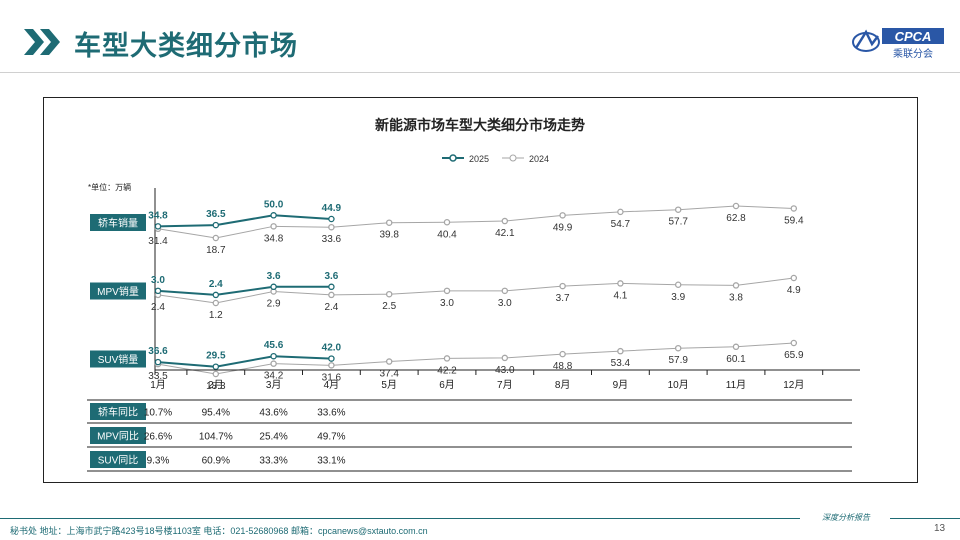  Describe the element at coordinates (736, 385) in the screenshot. I see `x-tick-label: 11月` at that location.